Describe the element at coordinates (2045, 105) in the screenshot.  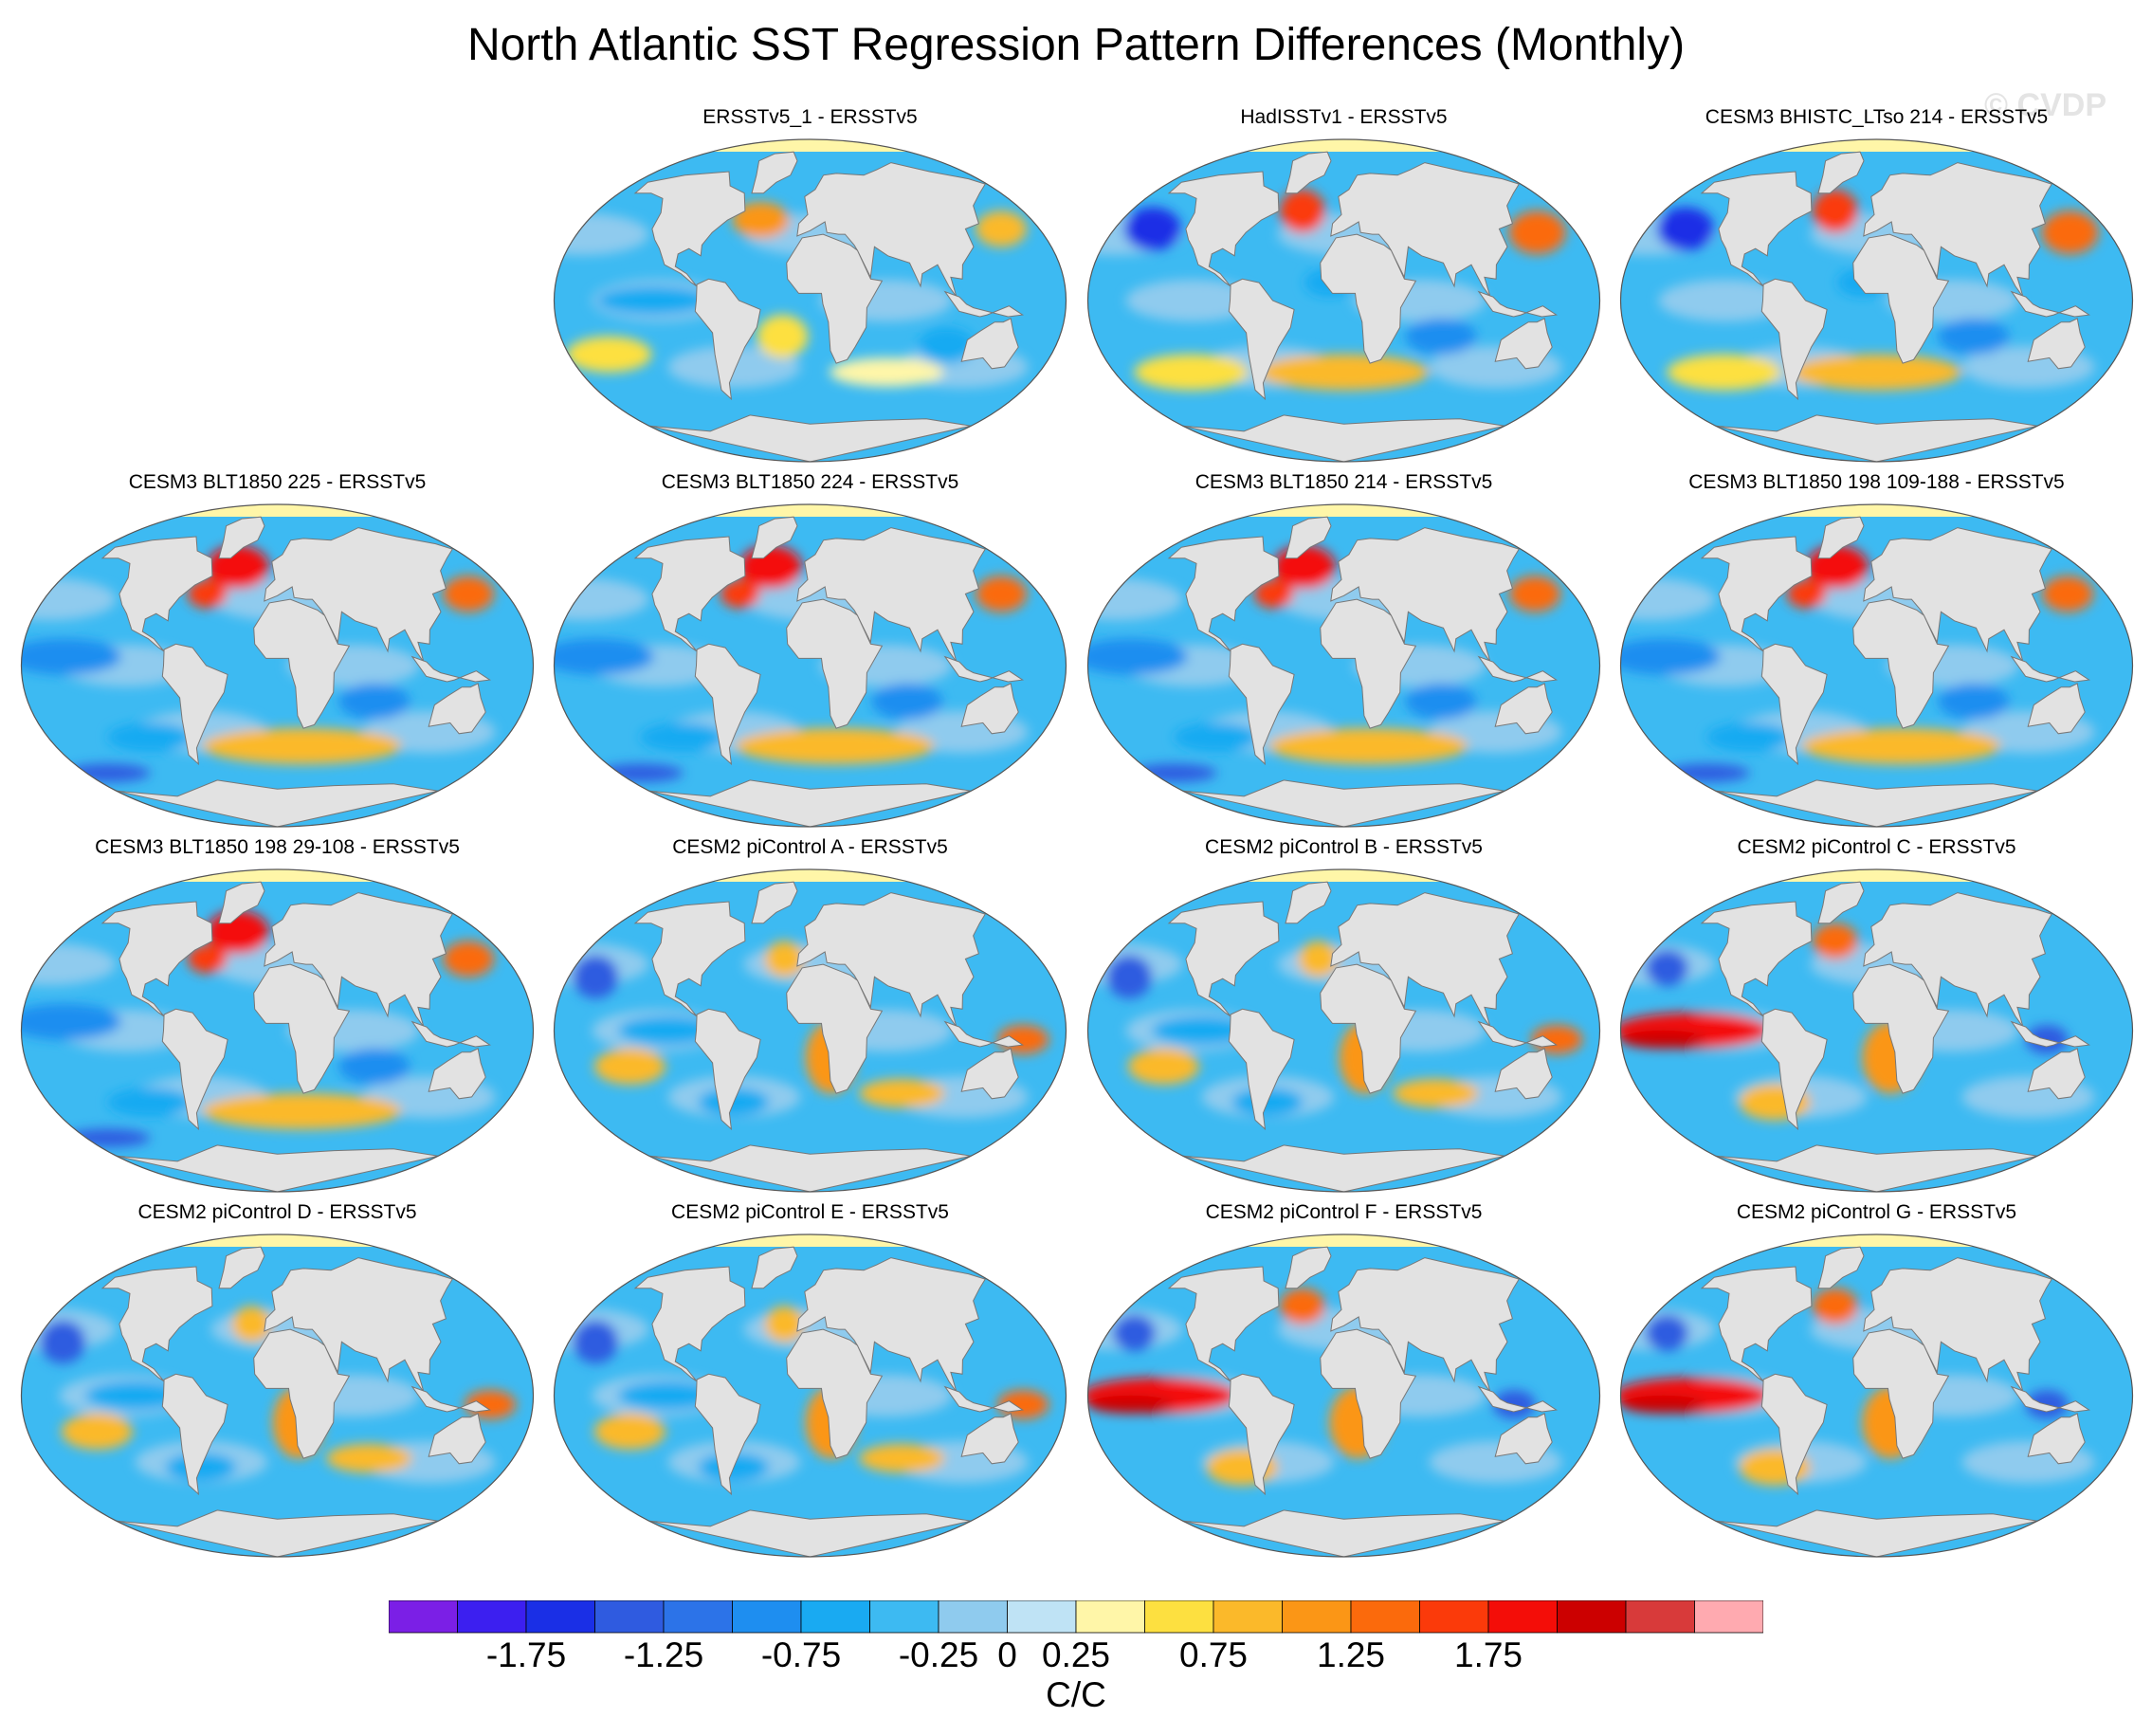
I see `cvdp-watermark: © CVDP` at that location.